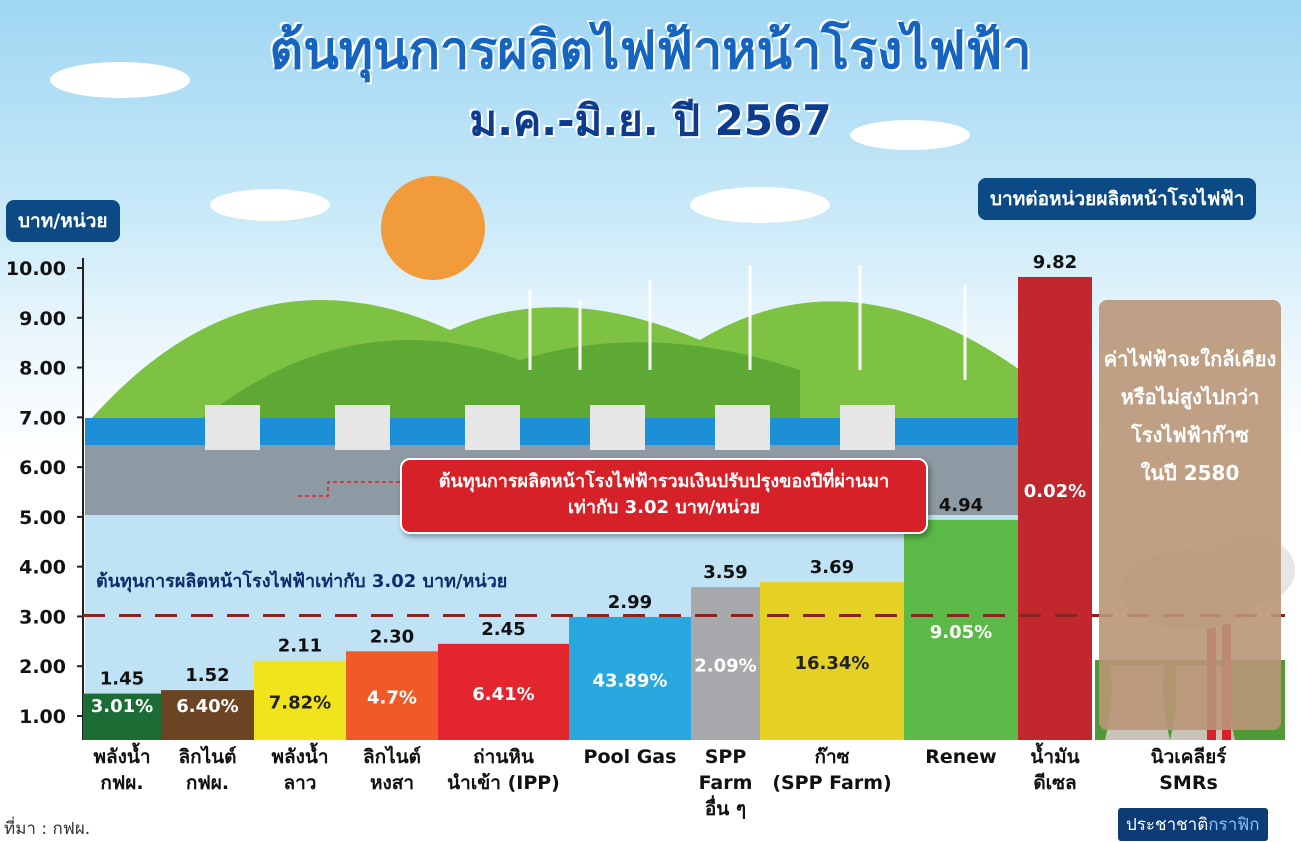 The height and width of the screenshot is (842, 1301). Describe the element at coordinates (726, 757) in the screenshot. I see `category-label: SPP` at that location.